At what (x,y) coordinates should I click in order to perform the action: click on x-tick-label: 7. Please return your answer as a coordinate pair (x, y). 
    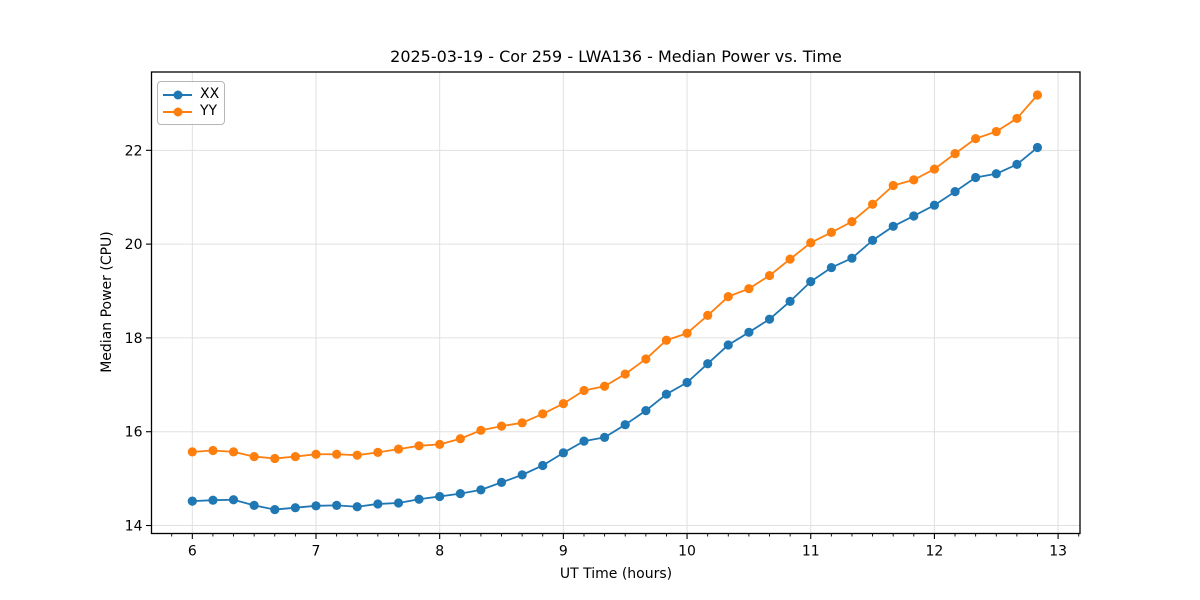
    Looking at the image, I should click on (316, 552).